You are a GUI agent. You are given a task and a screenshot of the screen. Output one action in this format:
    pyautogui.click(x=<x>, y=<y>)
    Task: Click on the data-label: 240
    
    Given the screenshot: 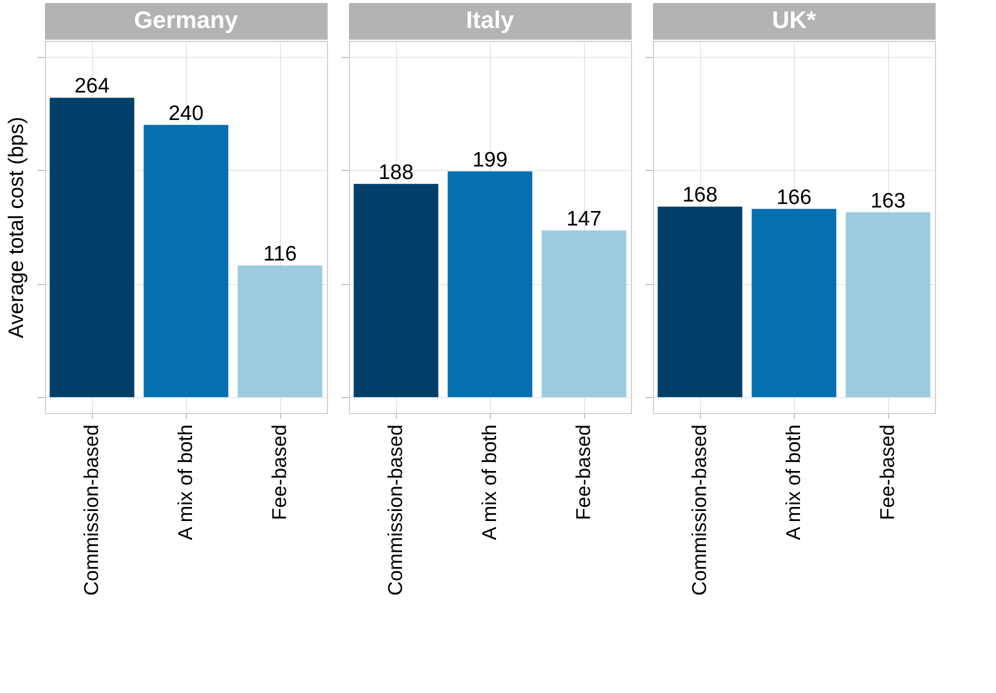 What is the action you would take?
    pyautogui.click(x=186, y=113)
    